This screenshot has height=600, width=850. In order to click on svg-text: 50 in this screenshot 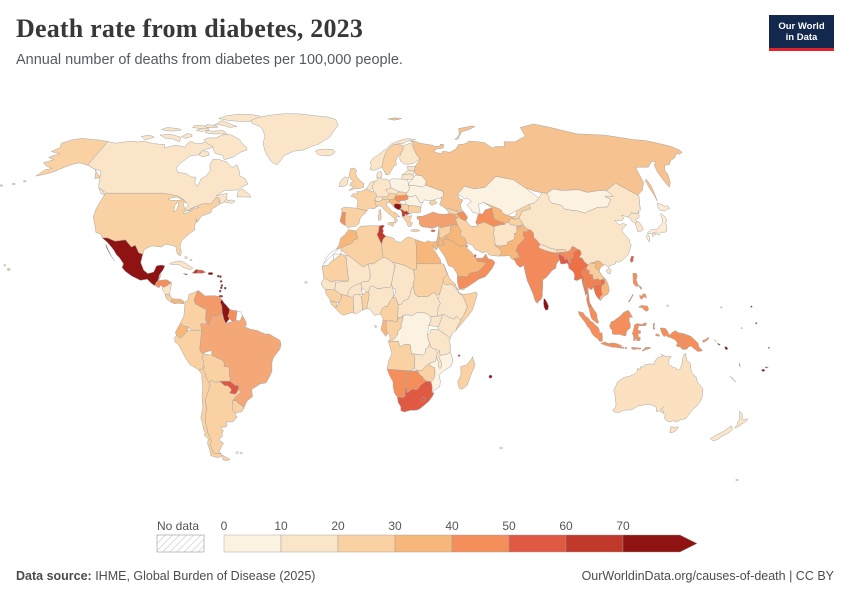, I will do `click(509, 526)`.